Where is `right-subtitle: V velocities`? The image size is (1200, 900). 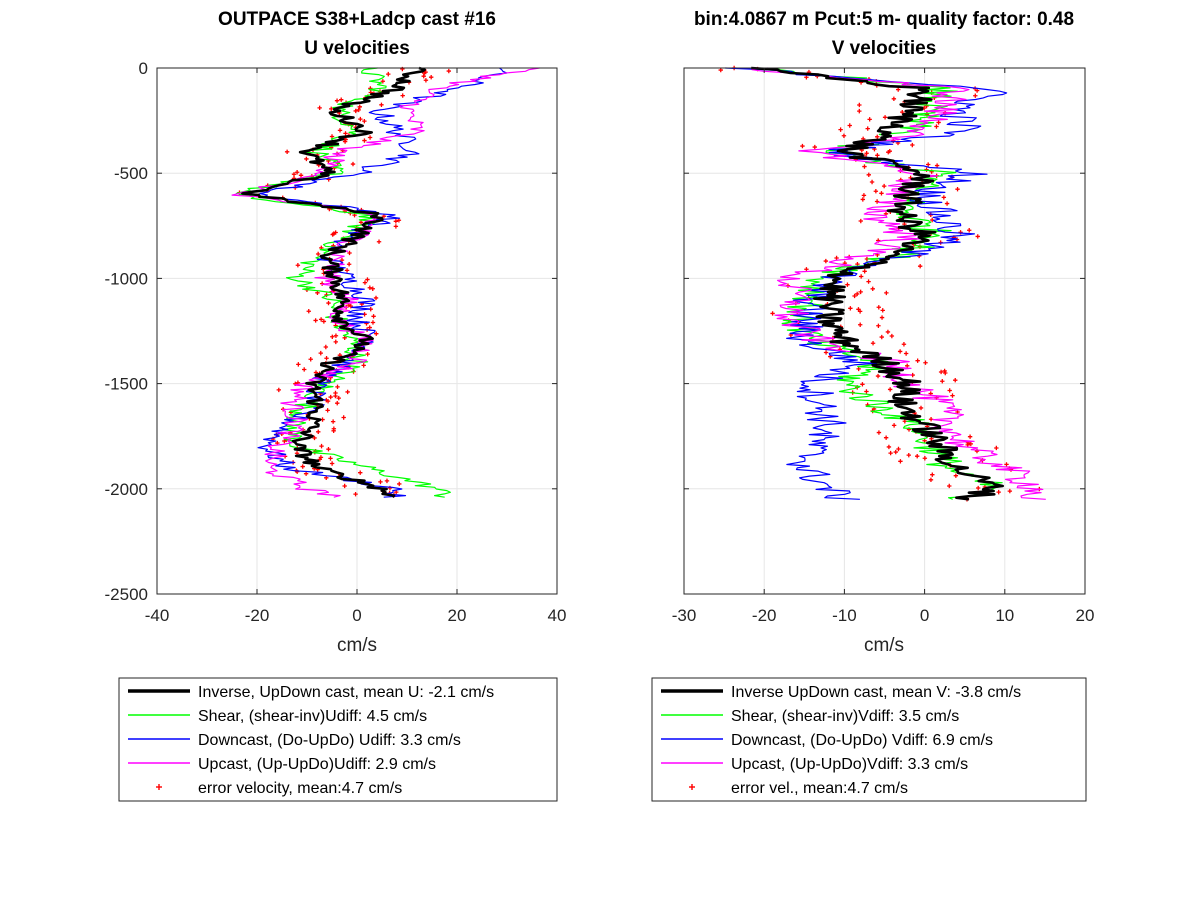
right-subtitle: V velocities is located at coordinates (884, 48).